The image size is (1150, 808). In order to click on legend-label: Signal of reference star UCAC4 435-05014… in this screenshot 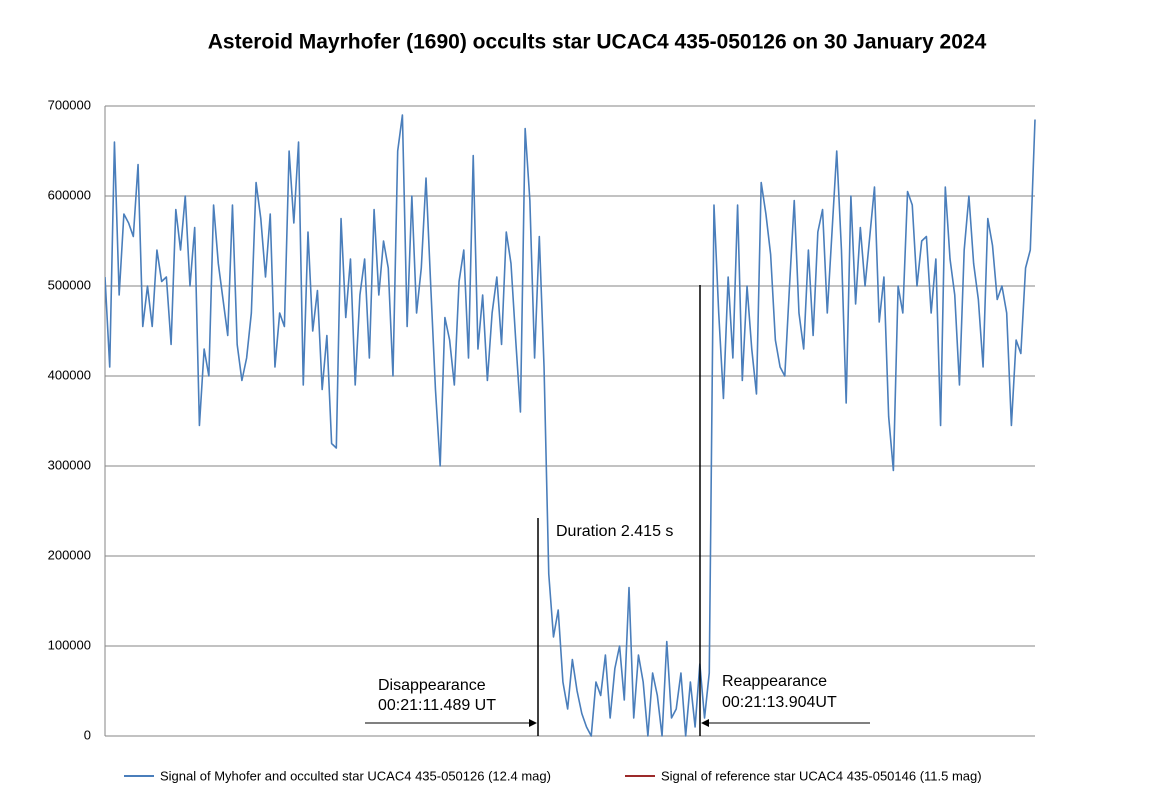, I will do `click(821, 775)`.